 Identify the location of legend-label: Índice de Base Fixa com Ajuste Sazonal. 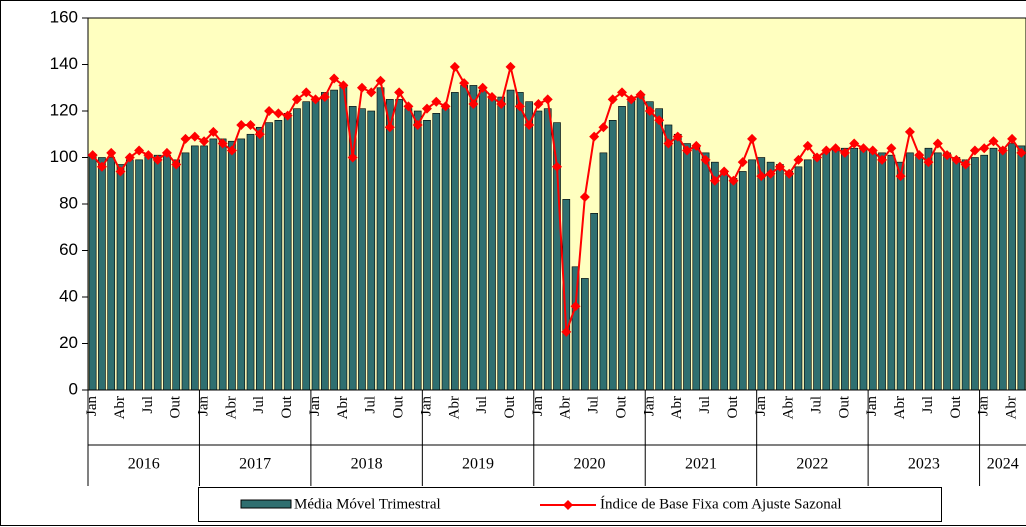
(721, 503).